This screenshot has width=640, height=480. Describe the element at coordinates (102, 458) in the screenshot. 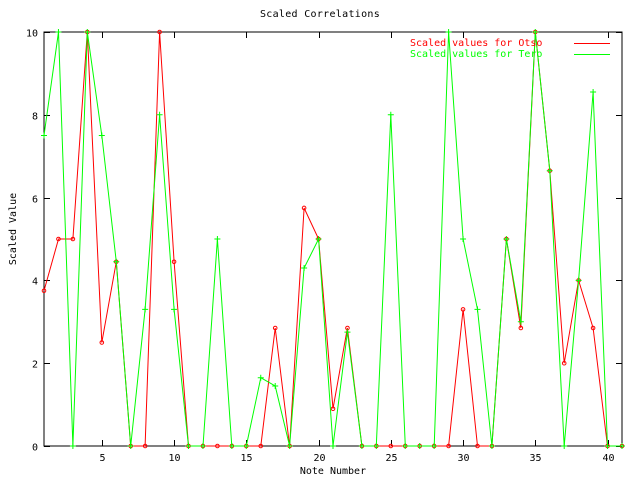

I see `x-tick-label: 5` at that location.